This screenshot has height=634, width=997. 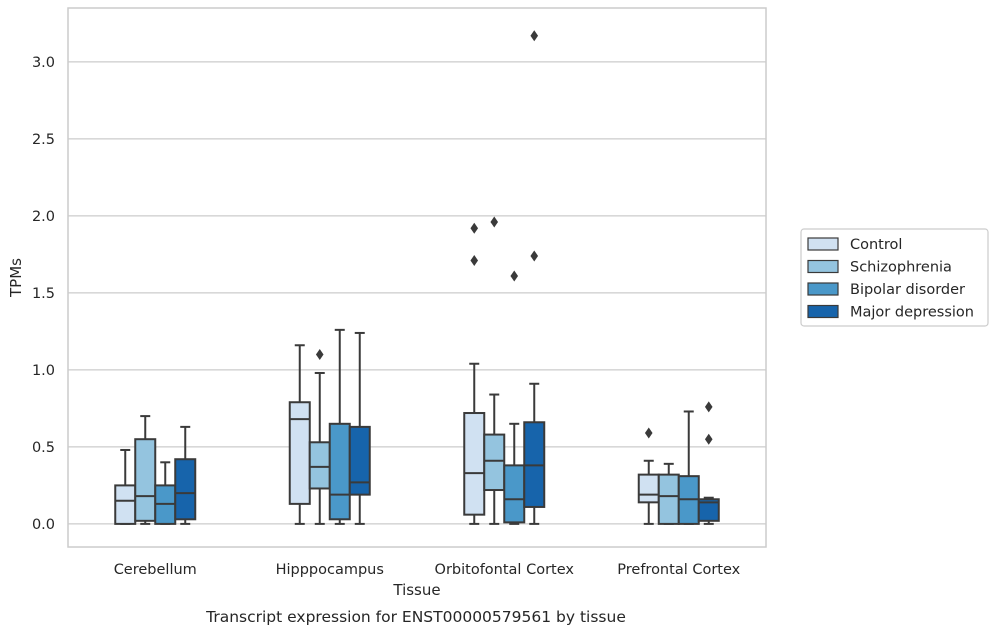 I want to click on legend-entry: Bipolar disorder, so click(x=907, y=290).